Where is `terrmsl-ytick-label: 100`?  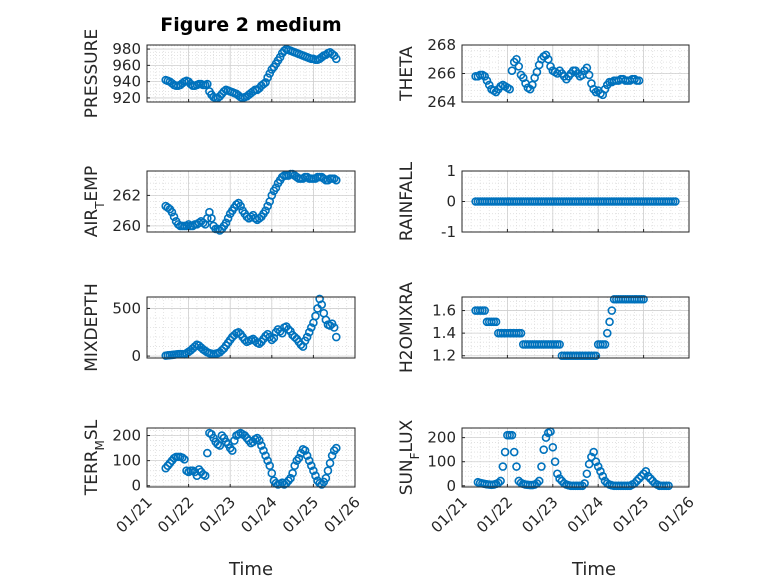
terrmsl-ytick-label: 100 is located at coordinates (126, 461).